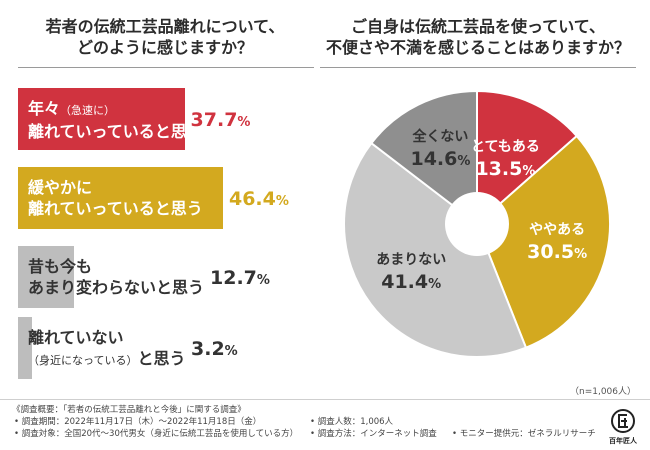  I want to click on pie-slice-1-value: 30.5, so click(551, 251).